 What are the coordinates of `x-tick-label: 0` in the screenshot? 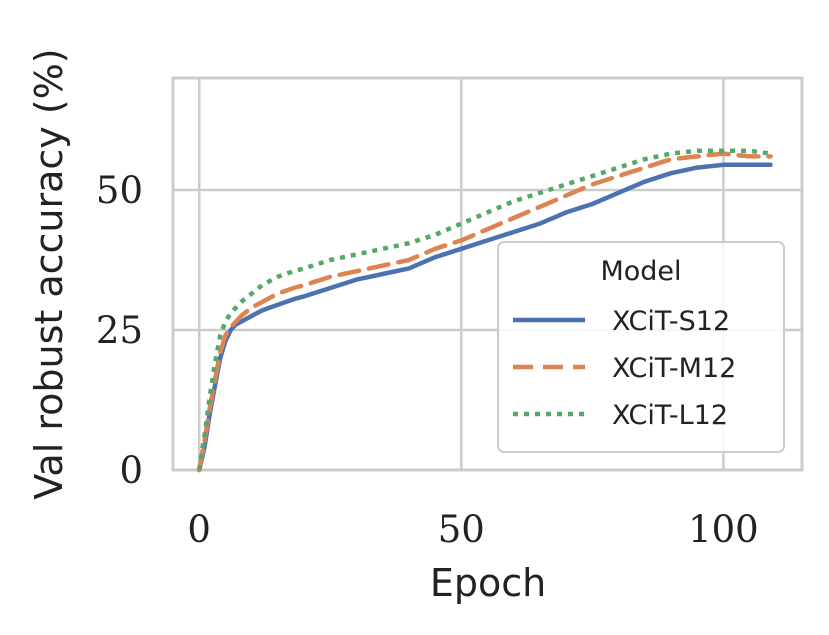 It's located at (199, 529).